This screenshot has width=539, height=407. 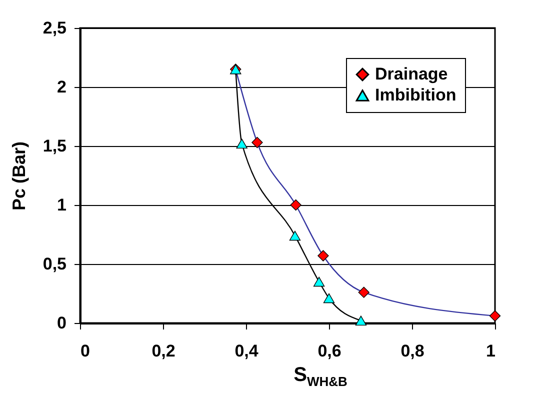 I want to click on x-tick-label: 0, so click(x=85, y=351).